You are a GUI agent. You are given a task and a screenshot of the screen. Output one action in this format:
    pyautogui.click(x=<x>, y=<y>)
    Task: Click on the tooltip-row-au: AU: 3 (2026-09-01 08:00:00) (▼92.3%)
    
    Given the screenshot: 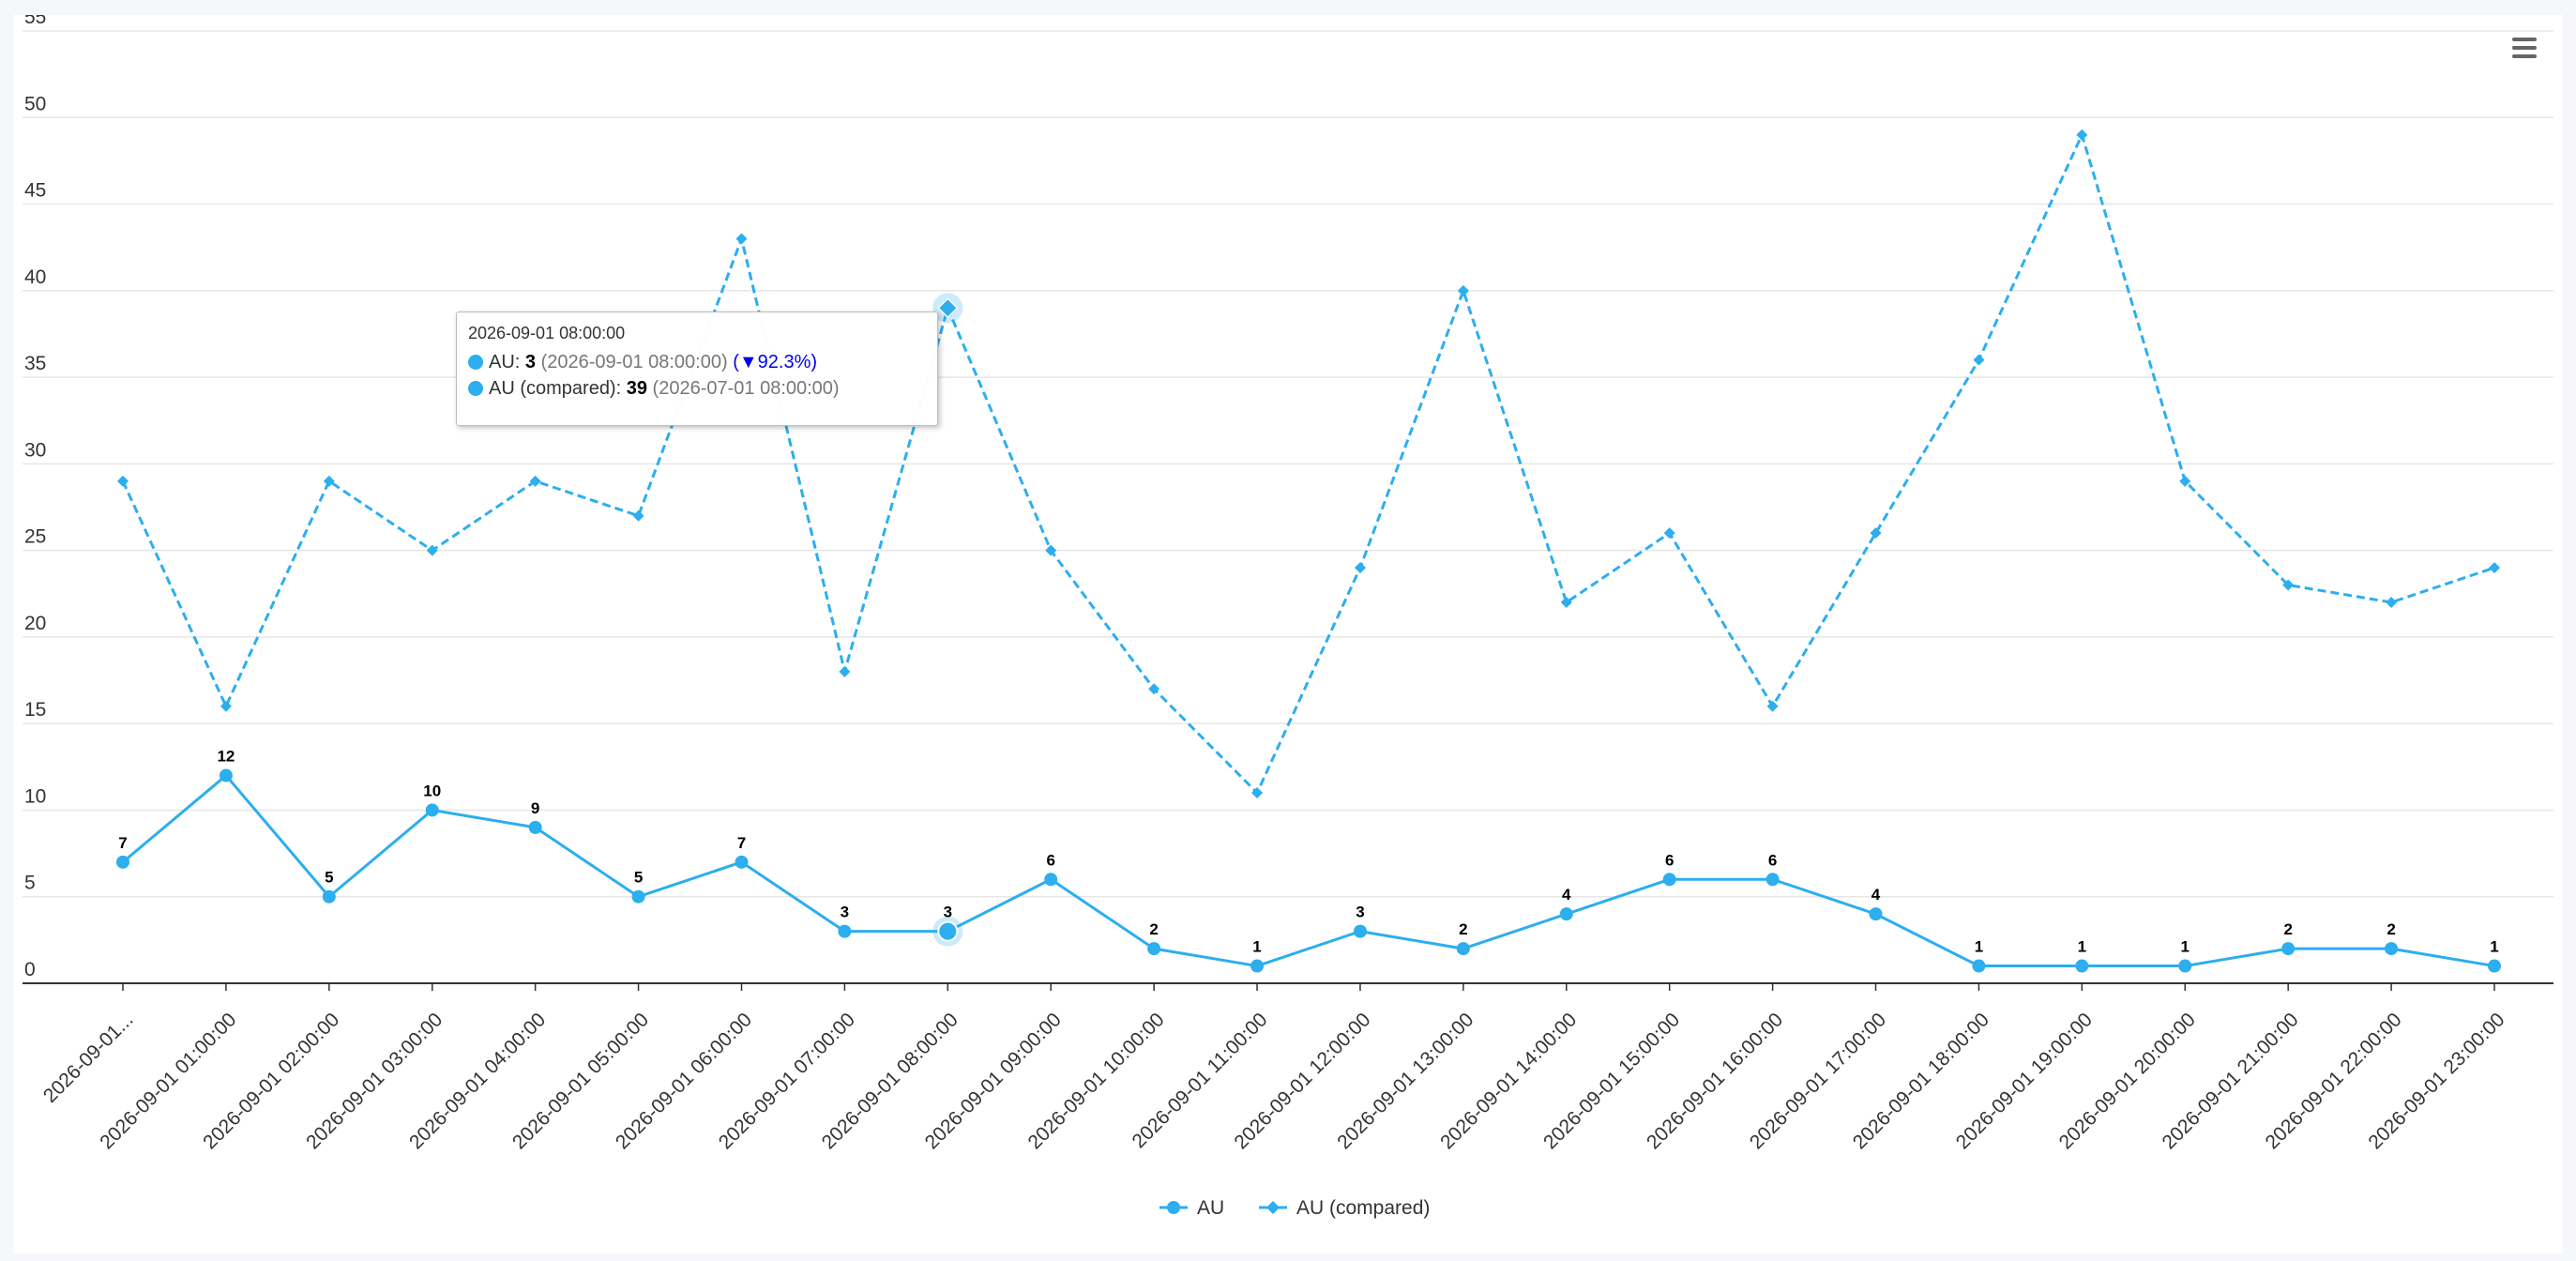 What is the action you would take?
    pyautogui.click(x=697, y=362)
    